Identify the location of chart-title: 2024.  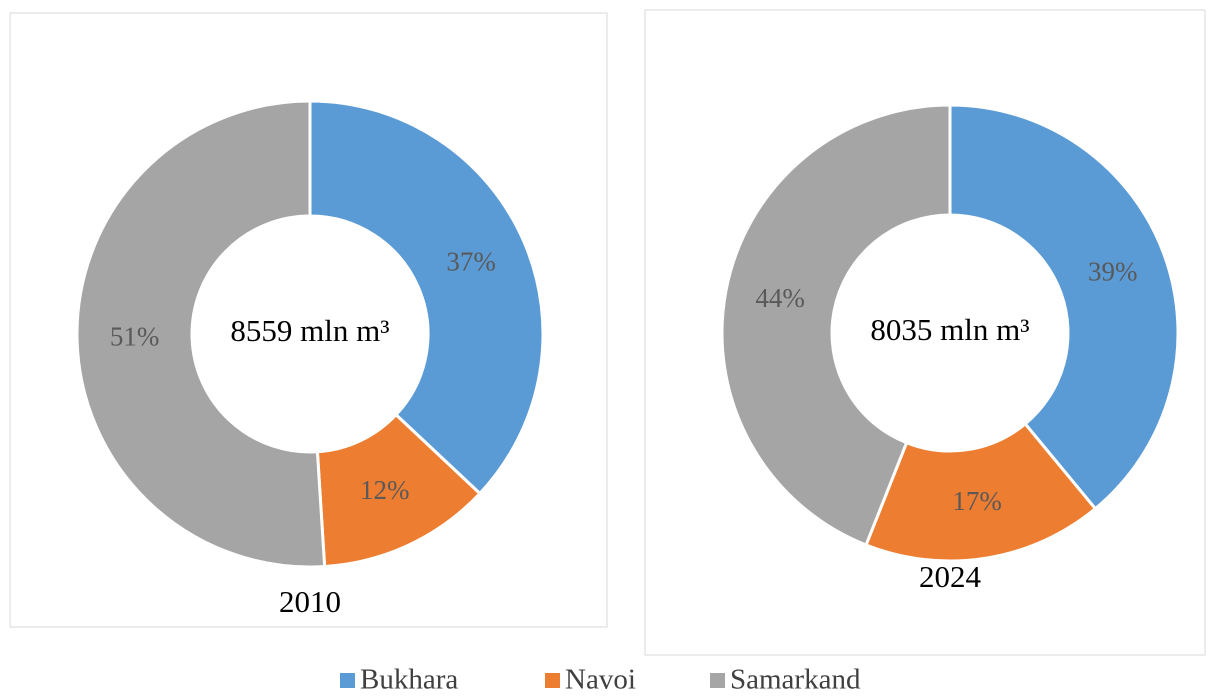
(950, 576).